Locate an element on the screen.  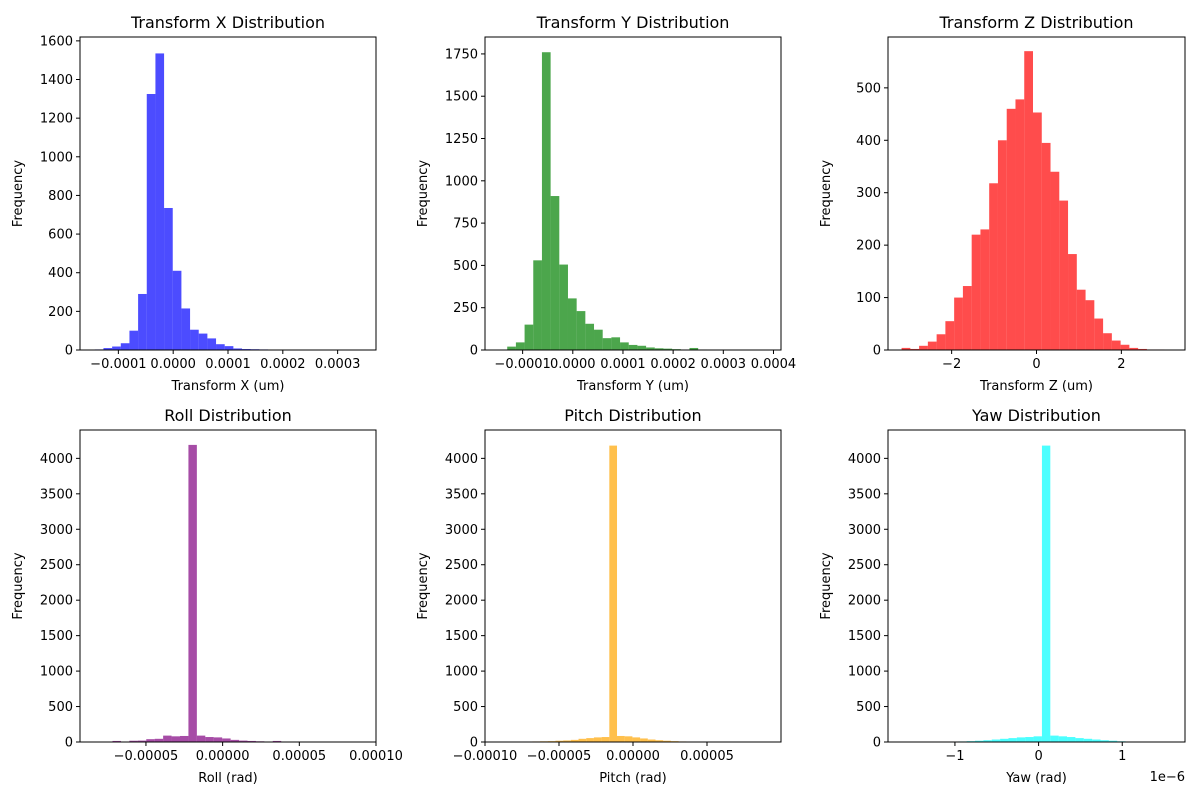
y-tick-label: 2000 is located at coordinates (461, 601).